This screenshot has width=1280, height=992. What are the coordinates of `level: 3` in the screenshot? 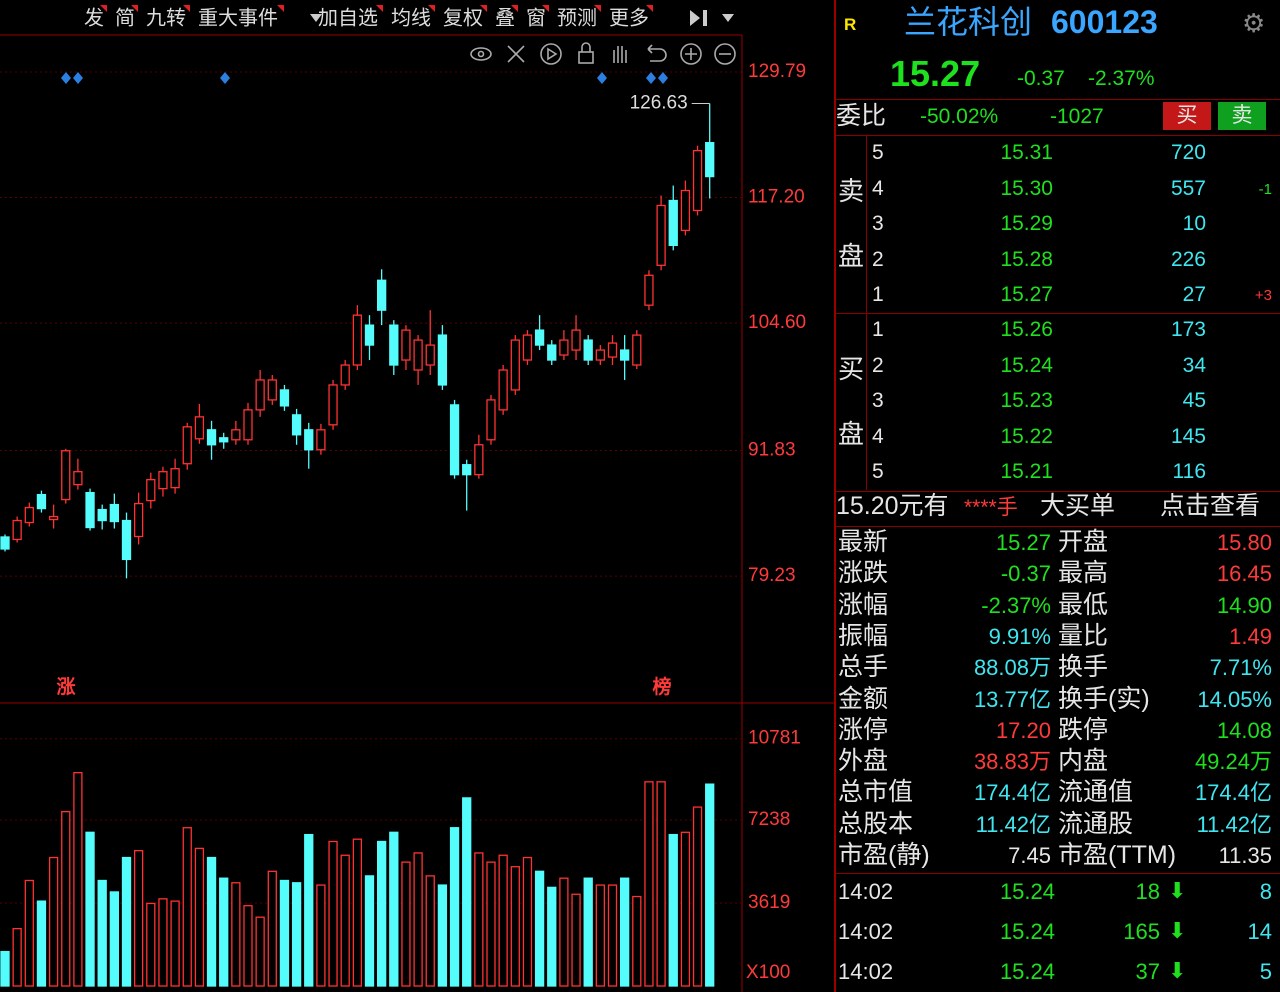 It's located at (878, 223).